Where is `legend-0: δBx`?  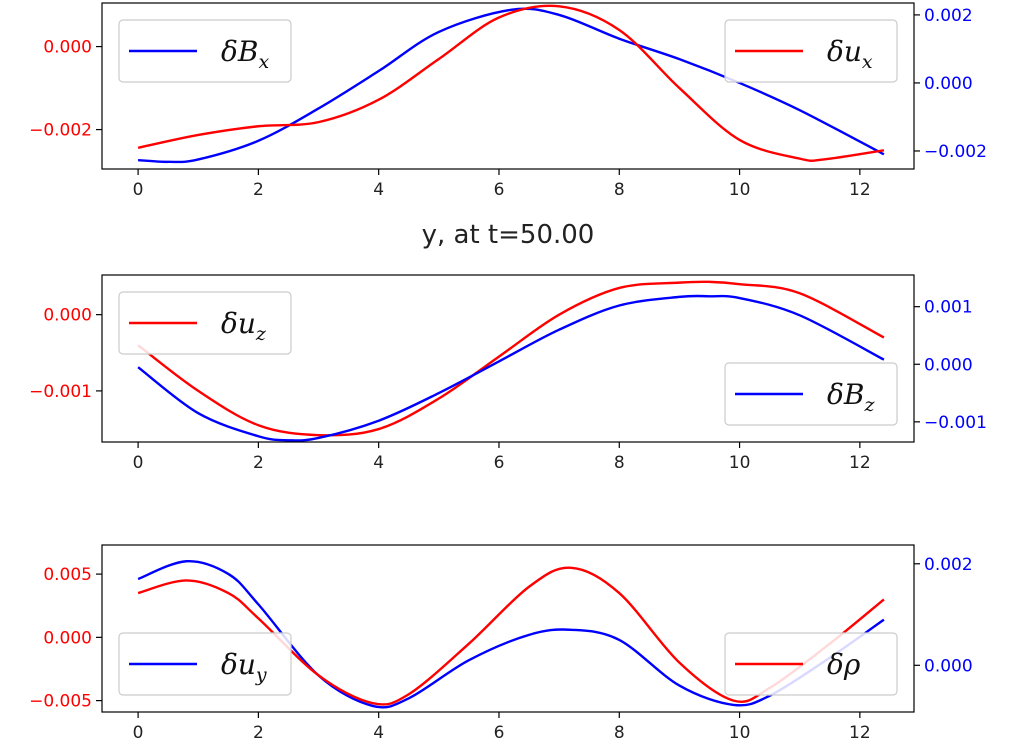 legend-0: δBx is located at coordinates (205, 51).